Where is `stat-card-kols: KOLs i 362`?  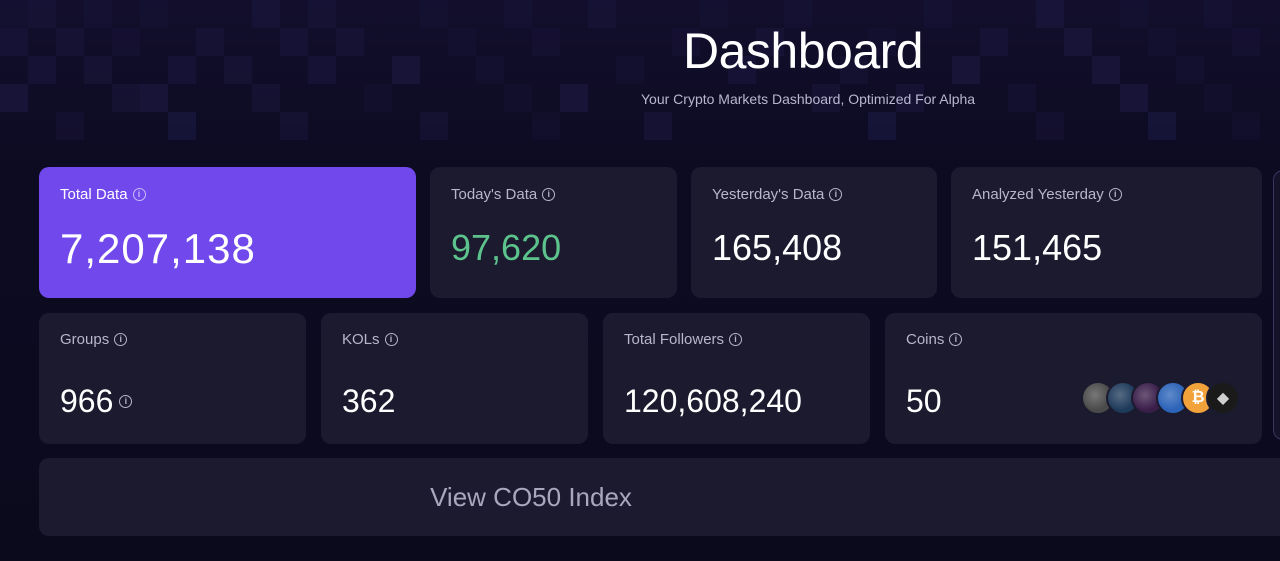
stat-card-kols: KOLs i 362 is located at coordinates (454, 378).